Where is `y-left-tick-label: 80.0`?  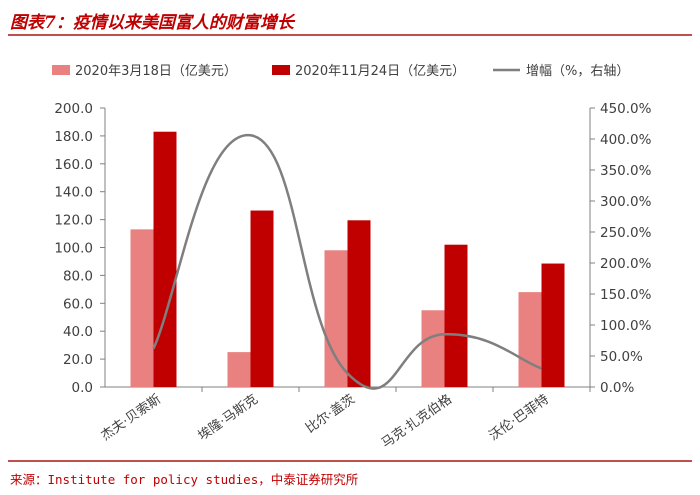 y-left-tick-label: 80.0 is located at coordinates (78, 276).